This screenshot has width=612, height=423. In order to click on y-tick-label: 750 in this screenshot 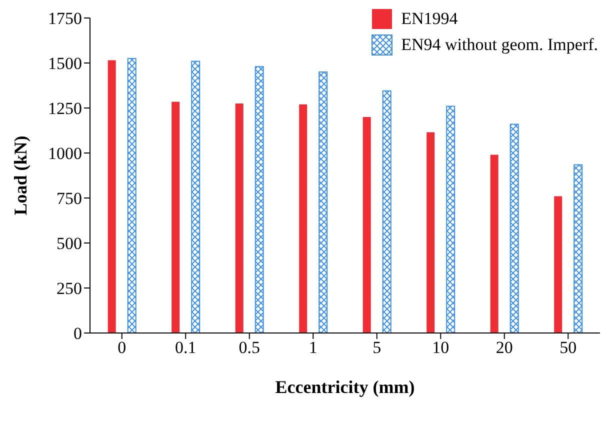, I will do `click(69, 198)`.